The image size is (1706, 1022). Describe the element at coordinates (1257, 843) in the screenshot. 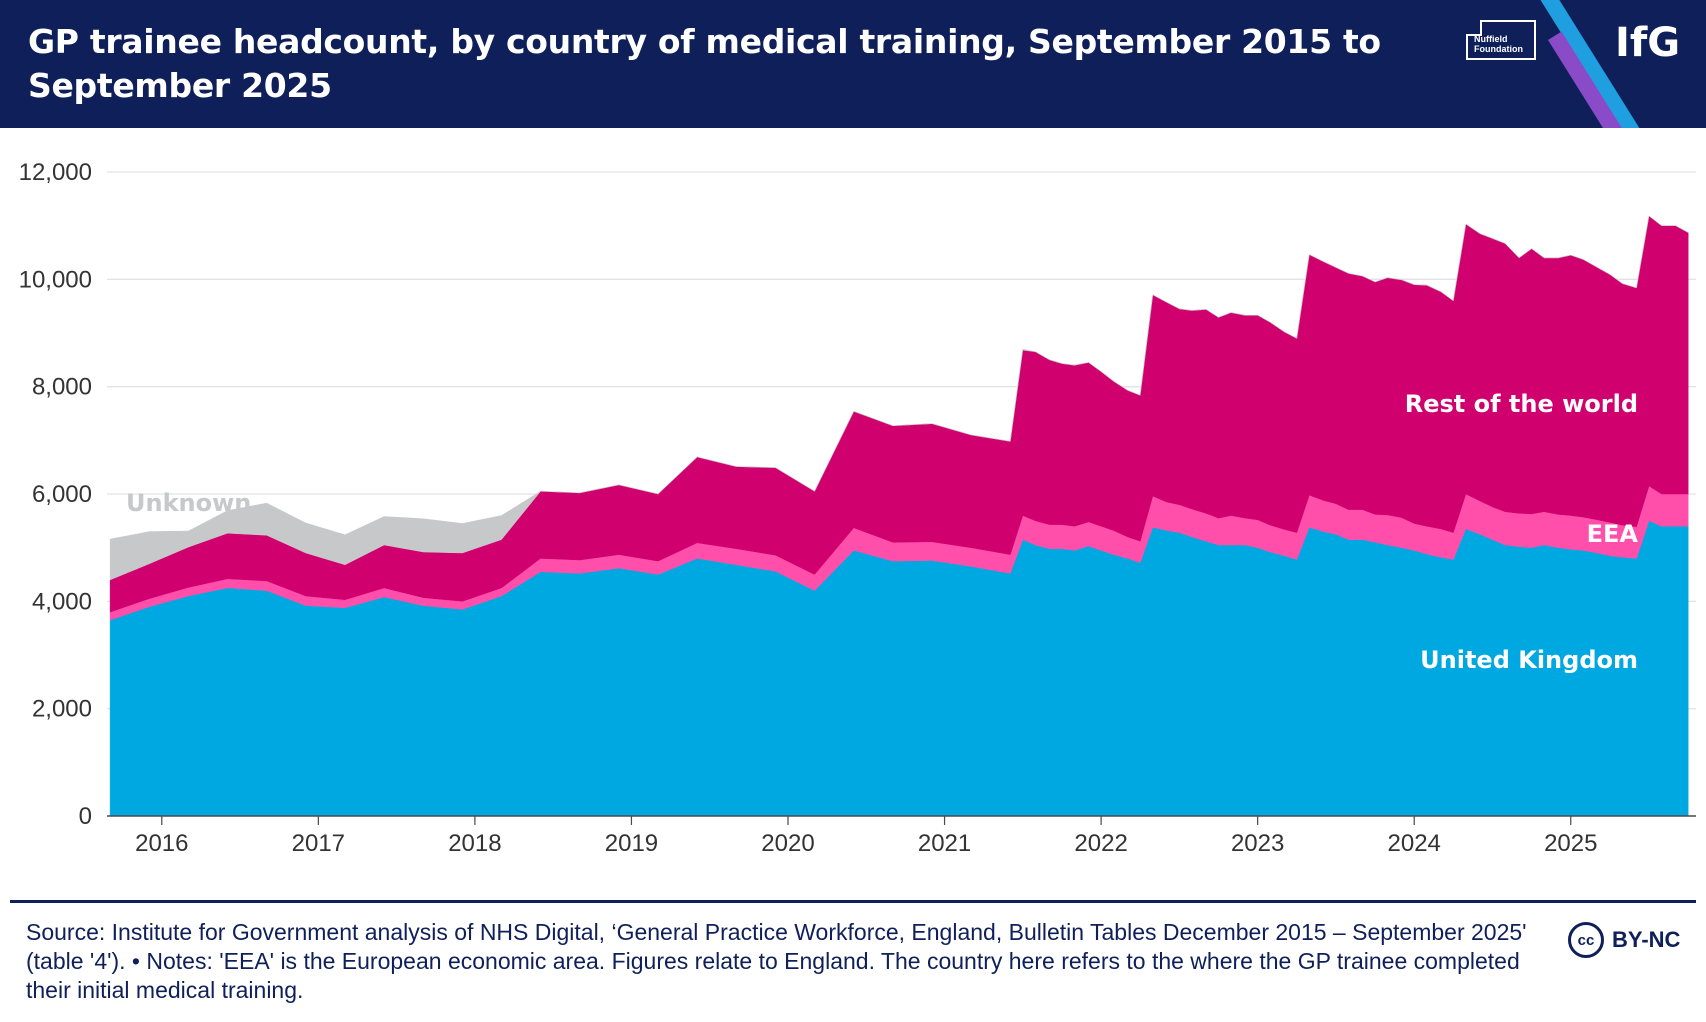

I see `x-tick-label: 2023` at that location.